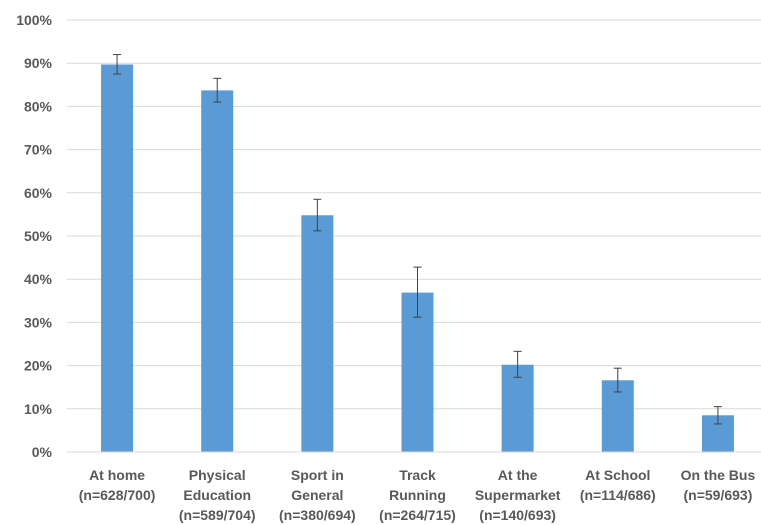 This screenshot has height=525, width=761. I want to click on y-tick-label: 90%, so click(38, 63).